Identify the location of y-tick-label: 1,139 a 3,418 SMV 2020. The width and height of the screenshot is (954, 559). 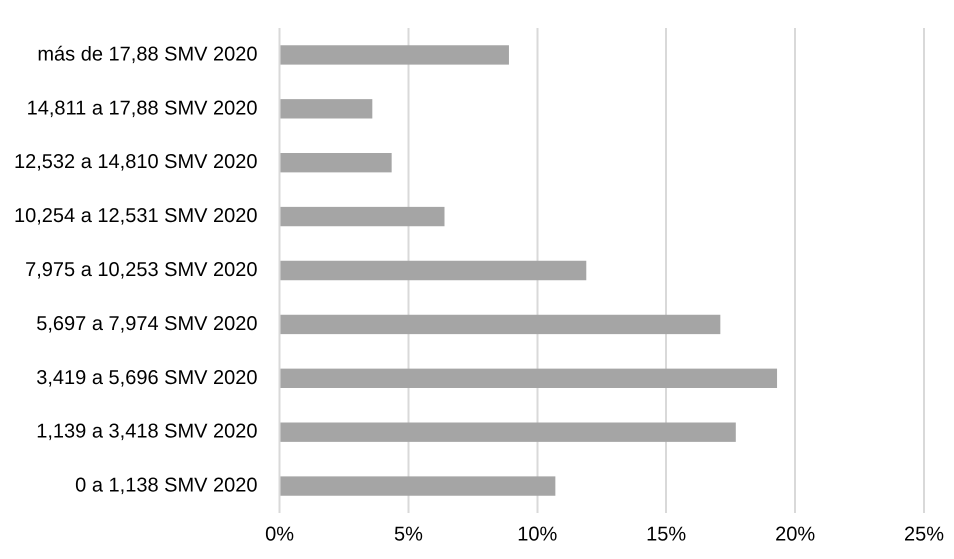
(147, 431).